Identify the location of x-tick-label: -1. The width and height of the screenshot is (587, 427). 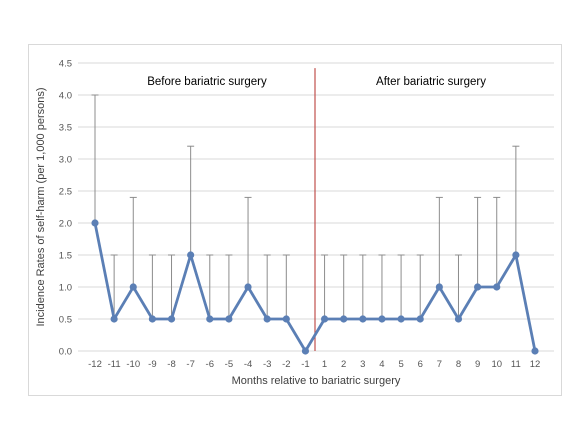
(305, 364).